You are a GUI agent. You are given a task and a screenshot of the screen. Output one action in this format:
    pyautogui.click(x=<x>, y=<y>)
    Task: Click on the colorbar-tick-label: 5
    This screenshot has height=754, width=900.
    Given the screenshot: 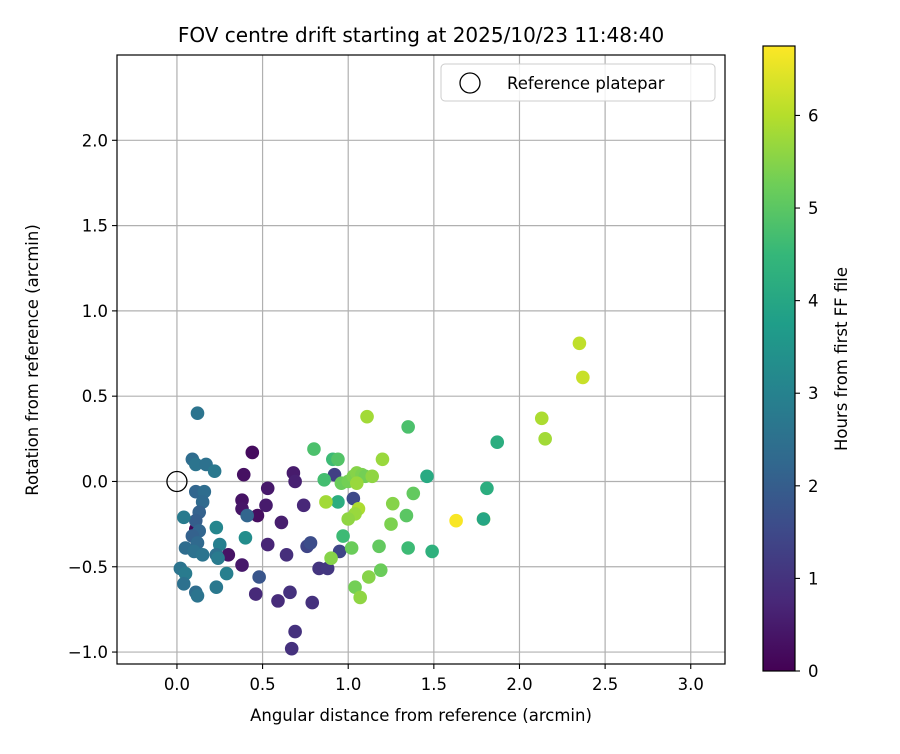 What is the action you would take?
    pyautogui.click(x=813, y=208)
    